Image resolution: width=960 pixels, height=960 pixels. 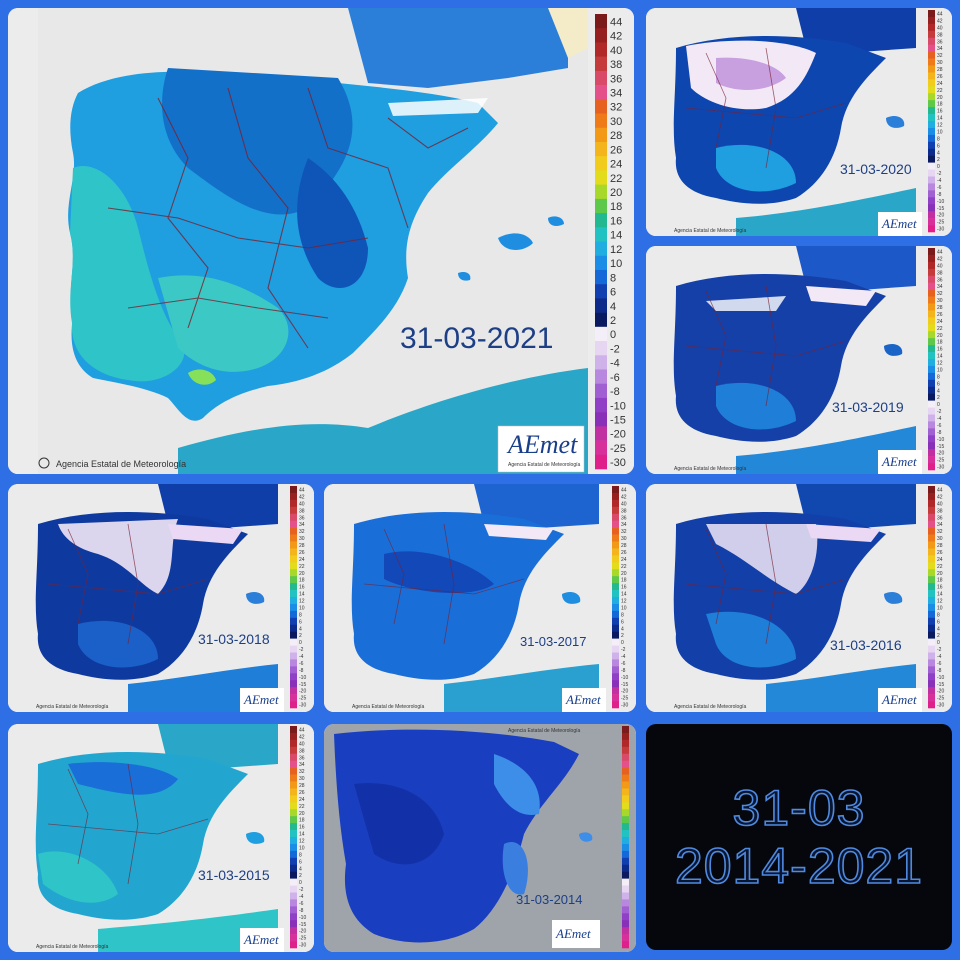 What do you see at coordinates (300, 636) in the screenshot?
I see `scale-label: 2` at bounding box center [300, 636].